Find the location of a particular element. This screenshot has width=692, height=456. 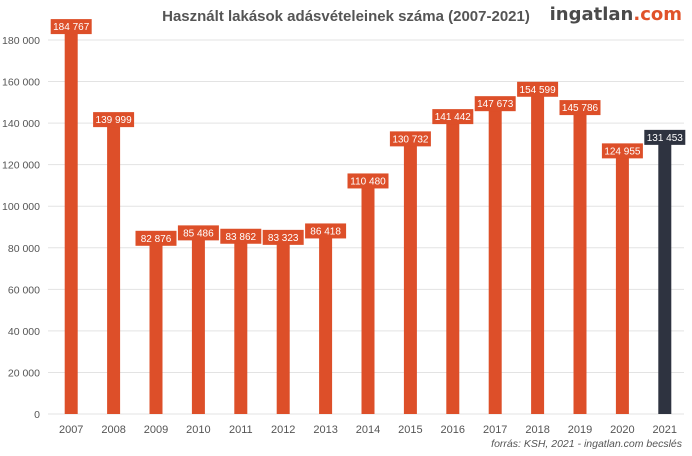

value-label: 139 999 is located at coordinates (114, 120).